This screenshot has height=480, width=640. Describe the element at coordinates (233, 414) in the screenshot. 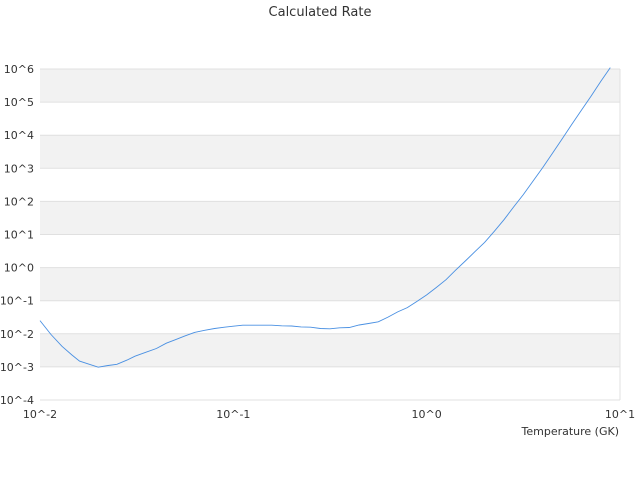

I see `x-tick-label: 10^-1` at that location.